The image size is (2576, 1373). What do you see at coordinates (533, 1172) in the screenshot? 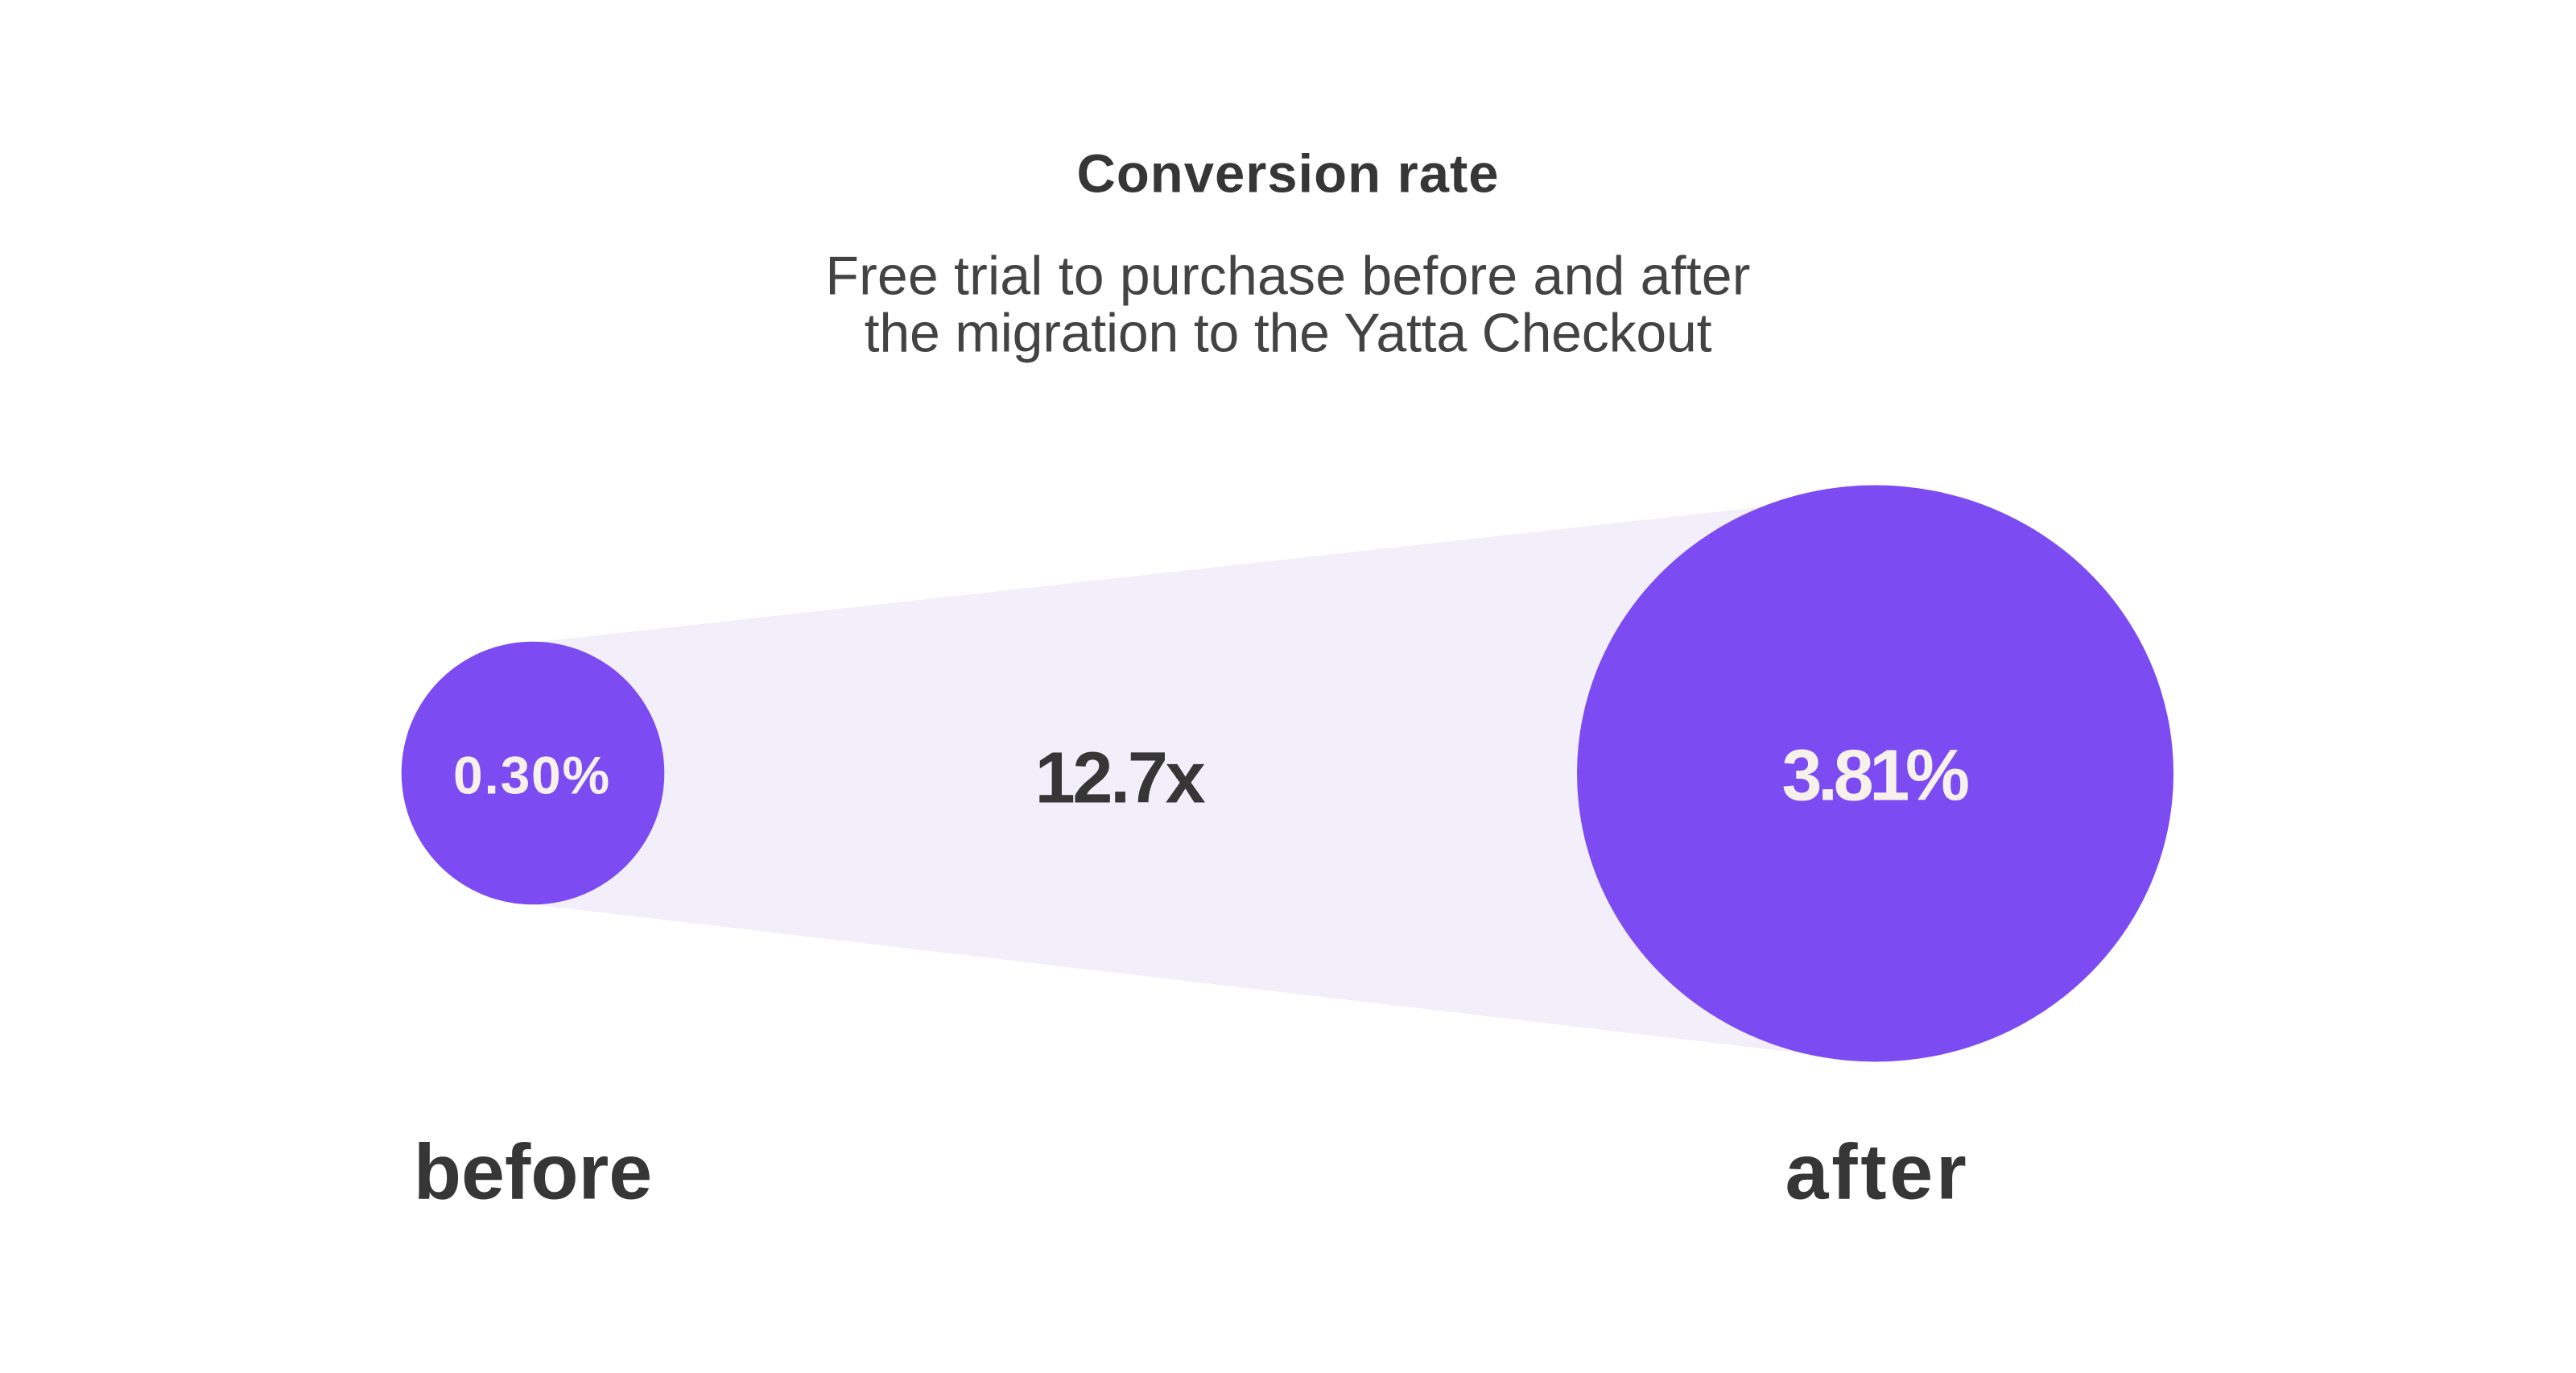
I see `svg-text: before` at bounding box center [533, 1172].